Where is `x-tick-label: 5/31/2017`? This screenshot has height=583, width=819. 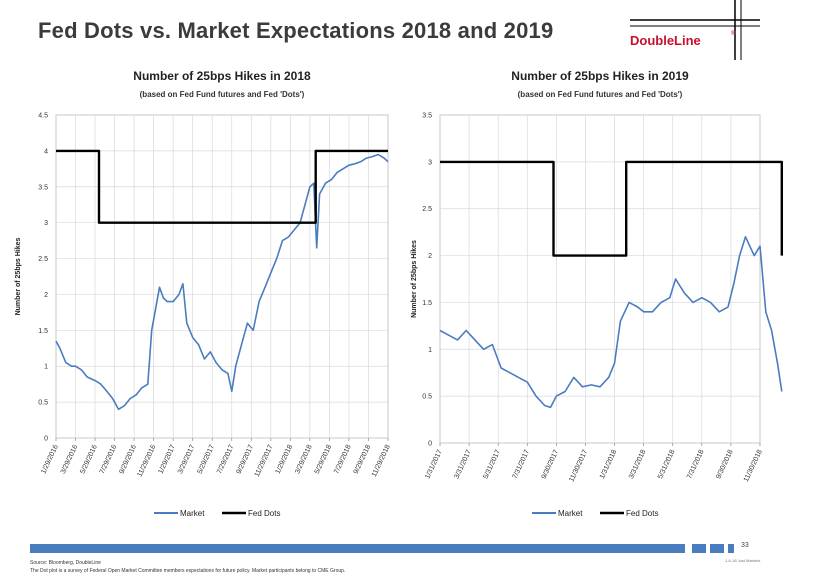
x-tick-label: 5/31/2017 is located at coordinates (492, 464).